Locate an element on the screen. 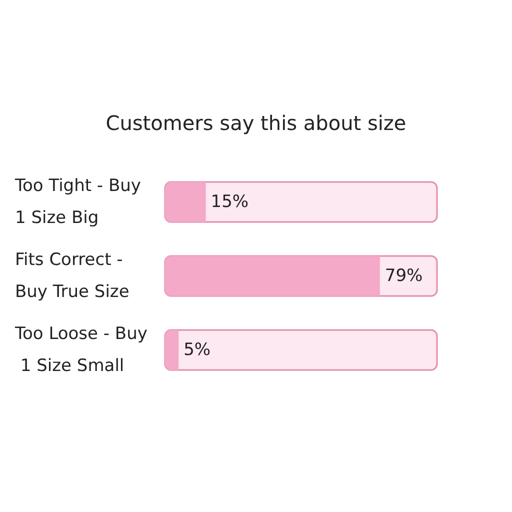 Image resolution: width=512 pixels, height=512 pixels. y-tick-label: Too Loose - Buy 1 Size Small is located at coordinates (81, 350).